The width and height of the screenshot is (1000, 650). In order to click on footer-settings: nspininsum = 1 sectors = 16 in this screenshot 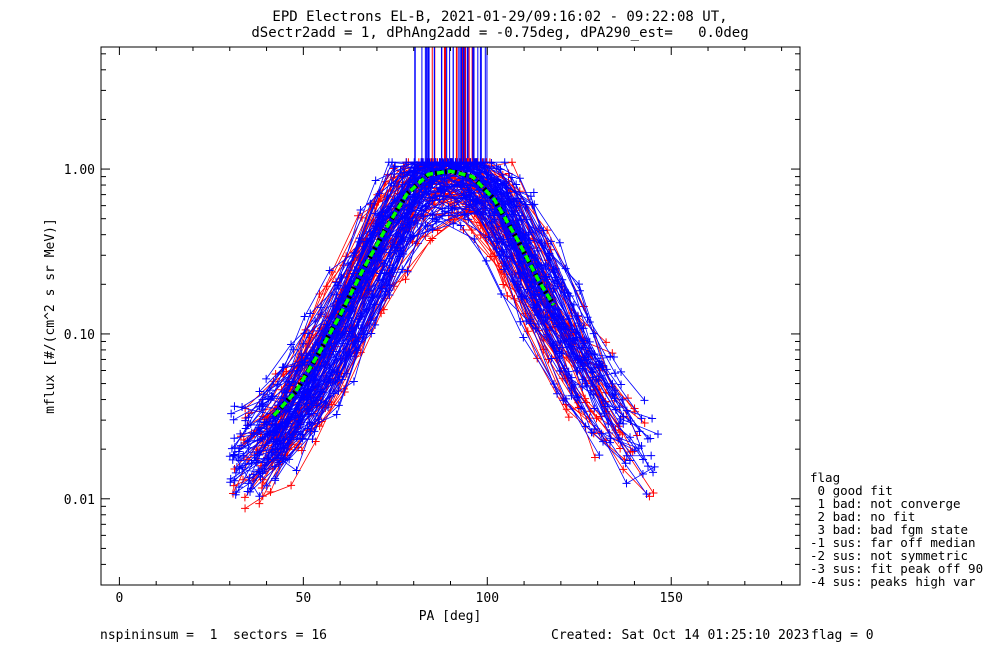, I will do `click(213, 635)`.